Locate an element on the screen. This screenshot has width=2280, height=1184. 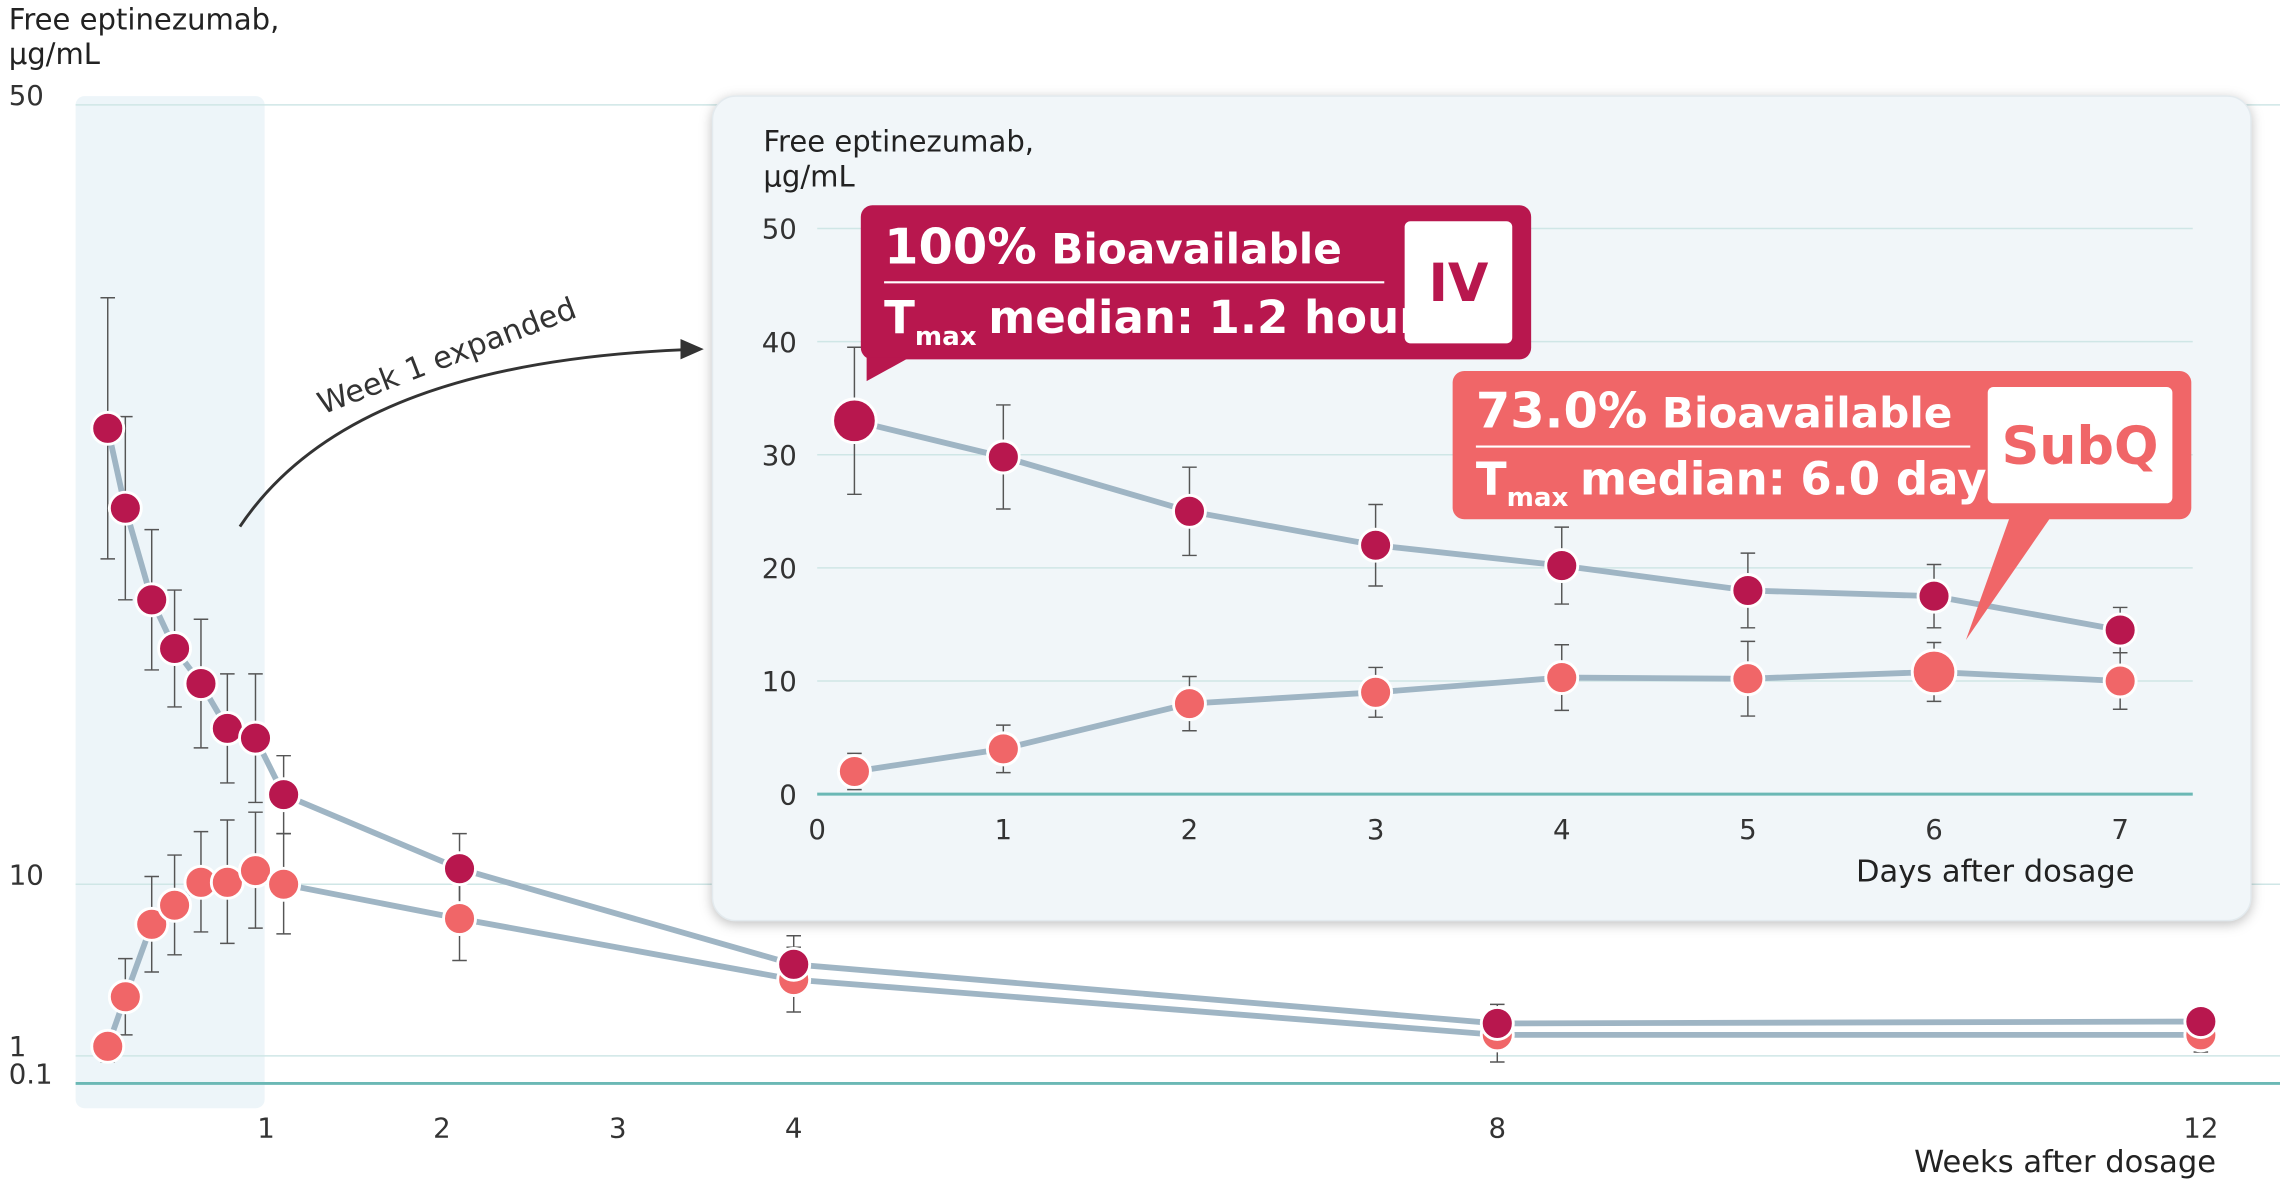
percent: 100% is located at coordinates (960, 246).